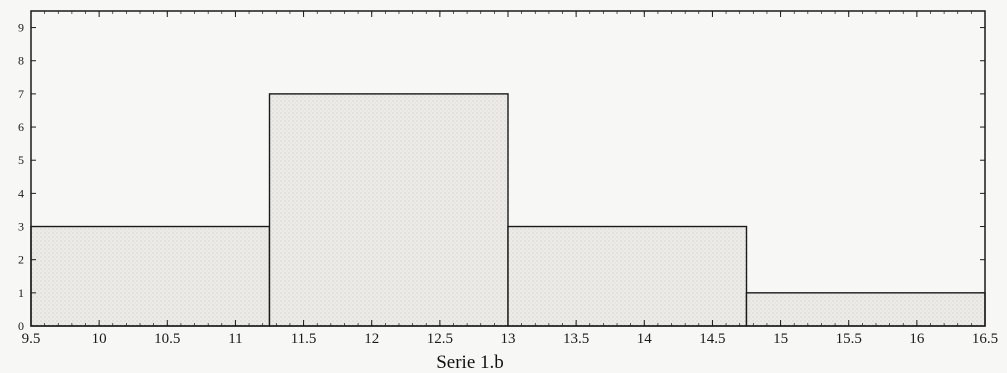  What do you see at coordinates (21, 28) in the screenshot?
I see `y-tick-label: 9` at bounding box center [21, 28].